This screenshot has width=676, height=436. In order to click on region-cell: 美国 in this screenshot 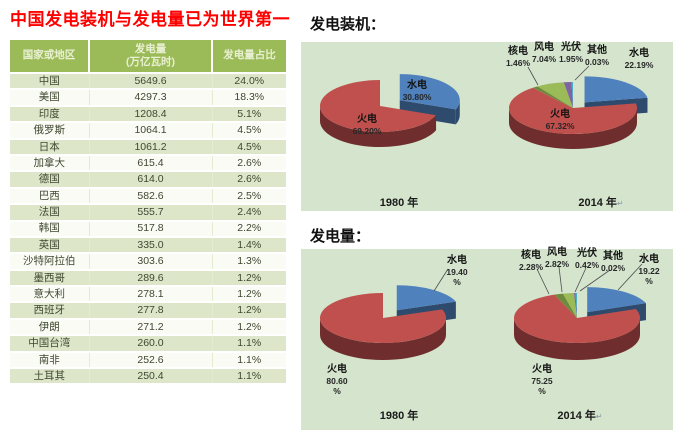, I will do `click(49, 97)`.